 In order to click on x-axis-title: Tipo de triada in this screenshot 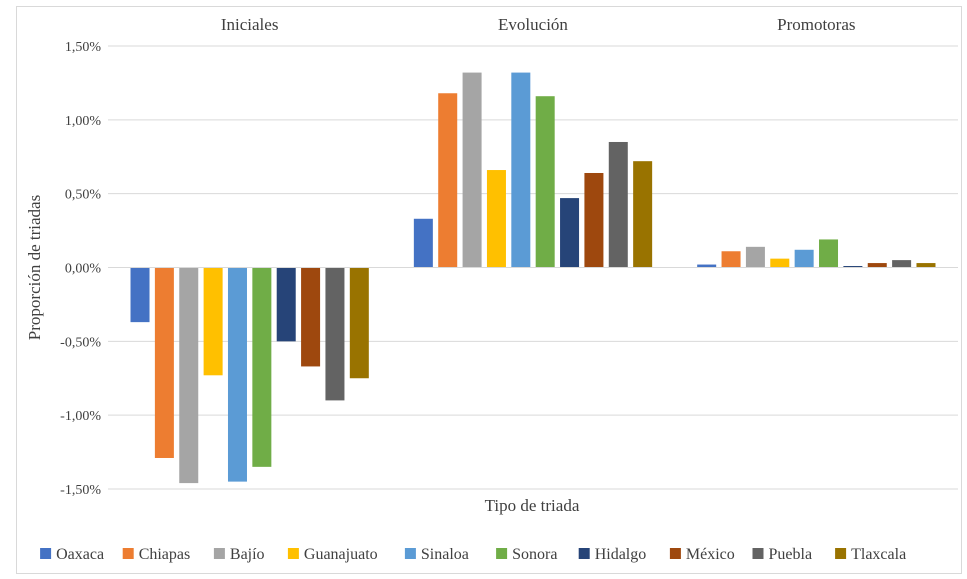, I will do `click(532, 505)`.